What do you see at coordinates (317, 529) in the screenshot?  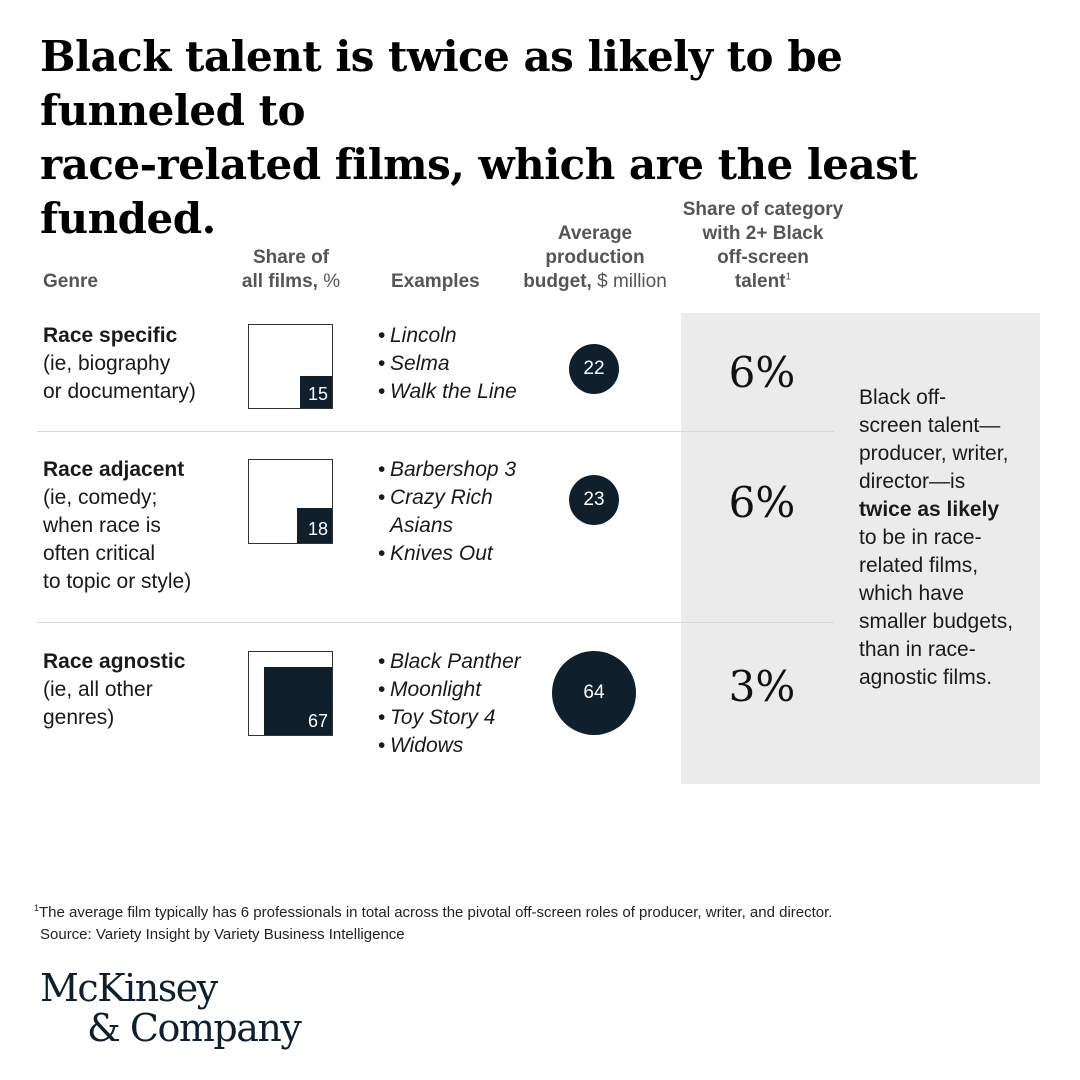 I see `share-value-label: 18` at bounding box center [317, 529].